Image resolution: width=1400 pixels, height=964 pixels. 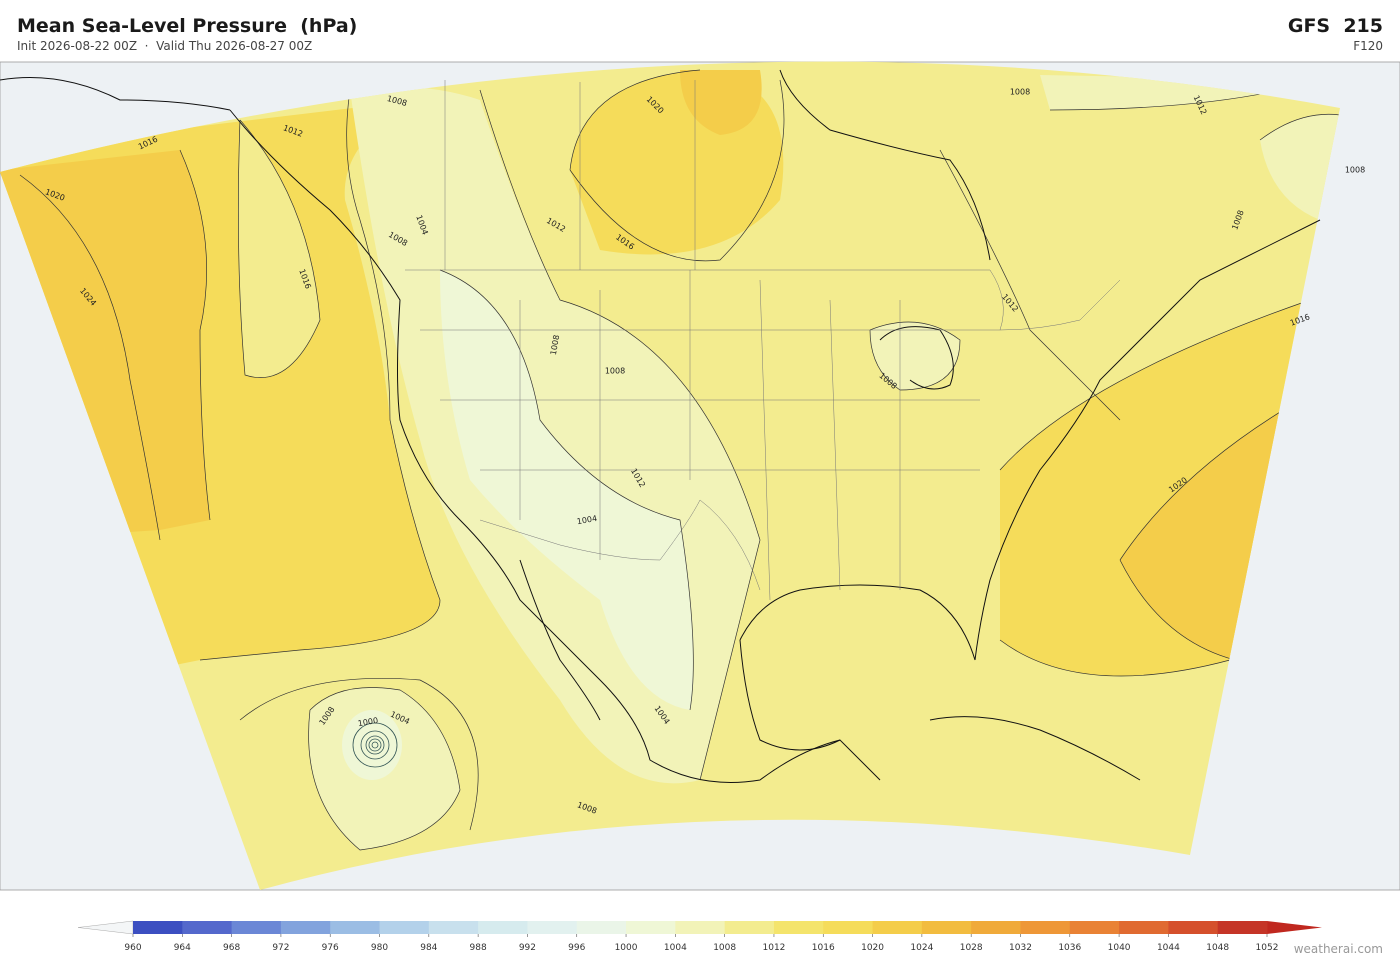 What do you see at coordinates (971, 948) in the screenshot?
I see `colorbar-tick-label: 1028` at bounding box center [971, 948].